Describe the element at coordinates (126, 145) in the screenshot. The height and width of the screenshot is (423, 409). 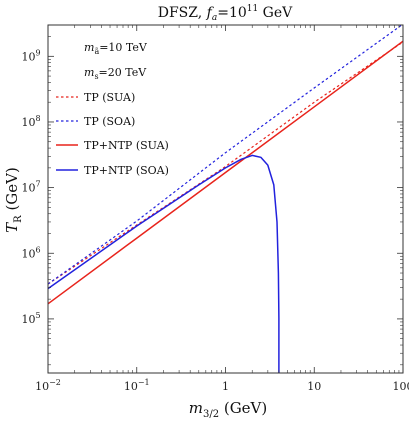
I see `legend-label-tpntp-sua: TP+NTP (SUA)` at that location.